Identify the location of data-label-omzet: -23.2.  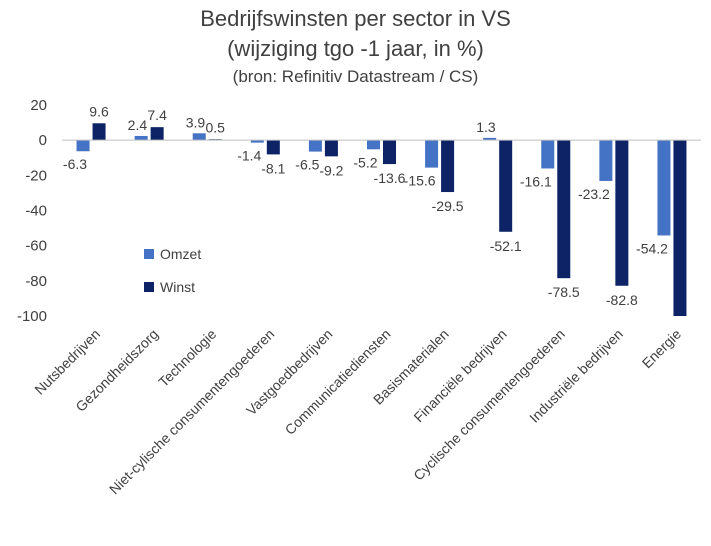
(594, 194).